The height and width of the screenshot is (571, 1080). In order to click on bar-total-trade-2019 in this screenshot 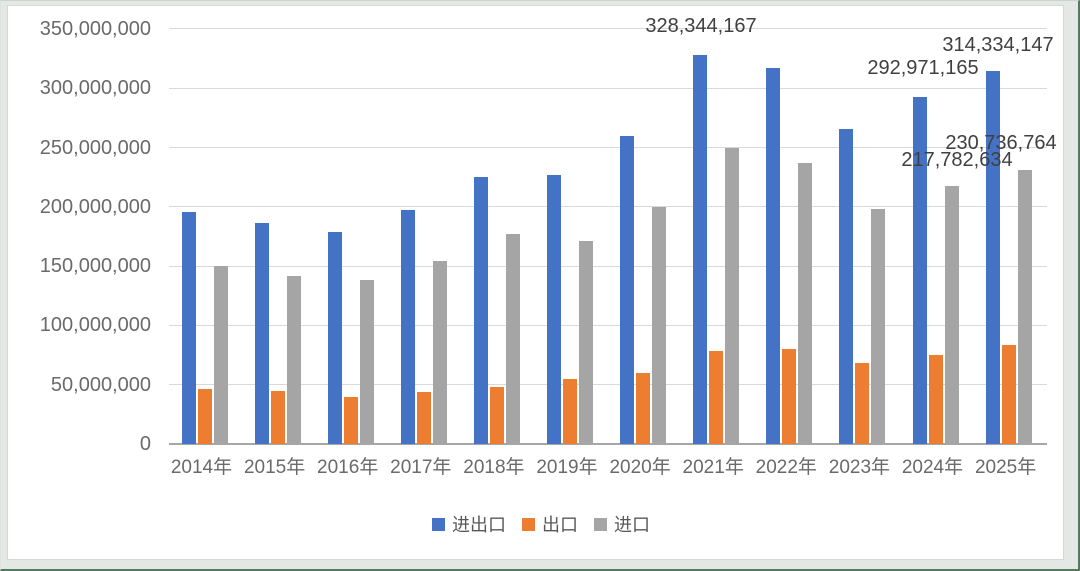, I will do `click(554, 309)`.